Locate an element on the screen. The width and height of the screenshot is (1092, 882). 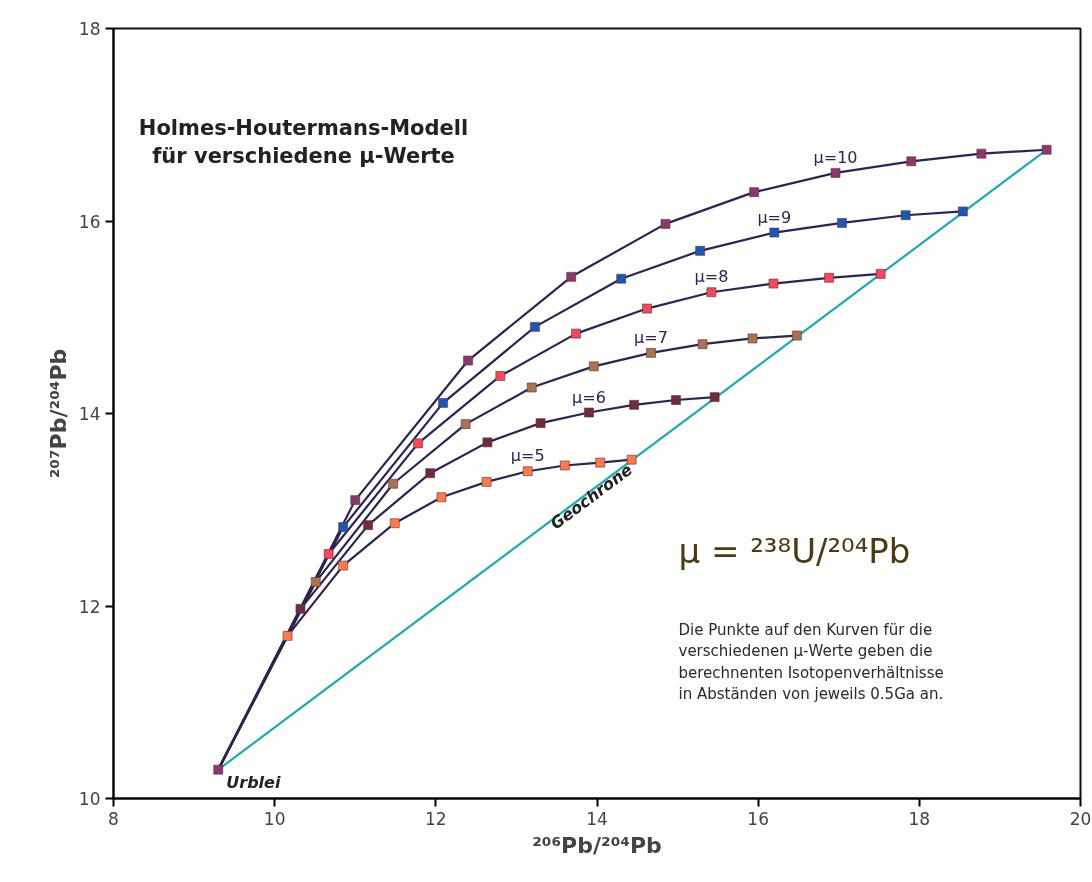
x-tick-label: 12 is located at coordinates (436, 818).